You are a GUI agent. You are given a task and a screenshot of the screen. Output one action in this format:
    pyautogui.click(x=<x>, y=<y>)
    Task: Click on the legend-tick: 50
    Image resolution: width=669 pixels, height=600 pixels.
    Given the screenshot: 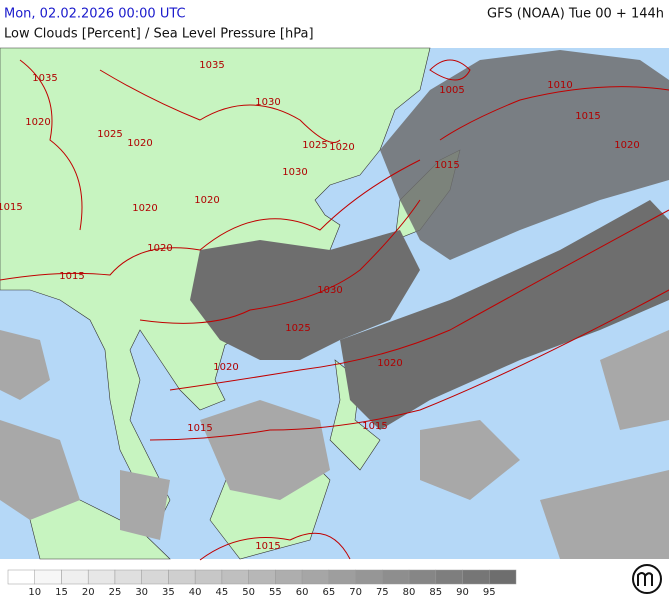 What is the action you would take?
    pyautogui.click(x=248, y=592)
    